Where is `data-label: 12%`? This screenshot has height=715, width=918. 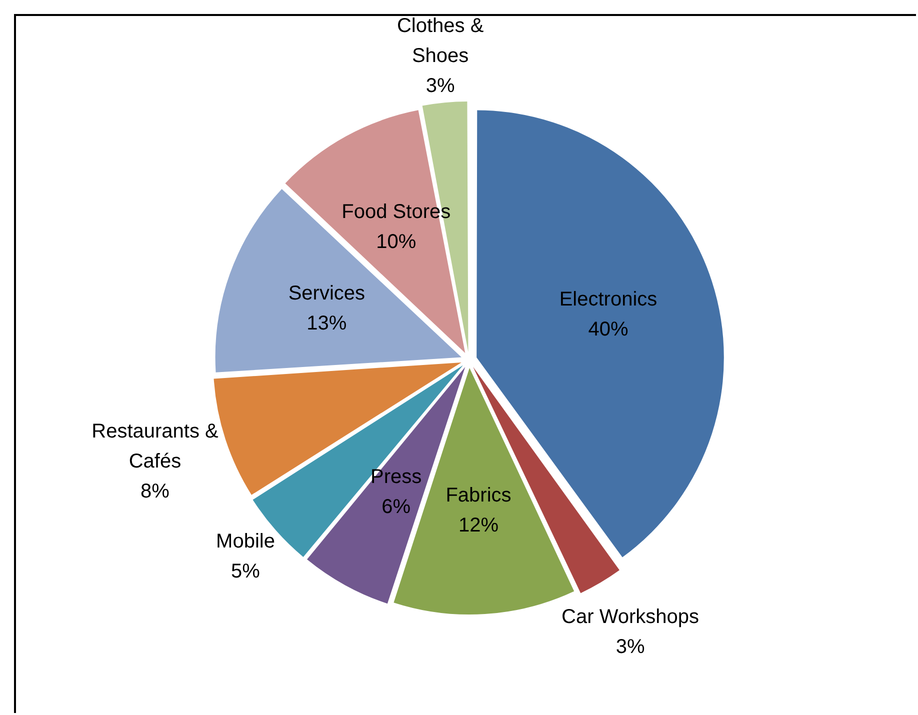 data-label: 12% is located at coordinates (478, 525).